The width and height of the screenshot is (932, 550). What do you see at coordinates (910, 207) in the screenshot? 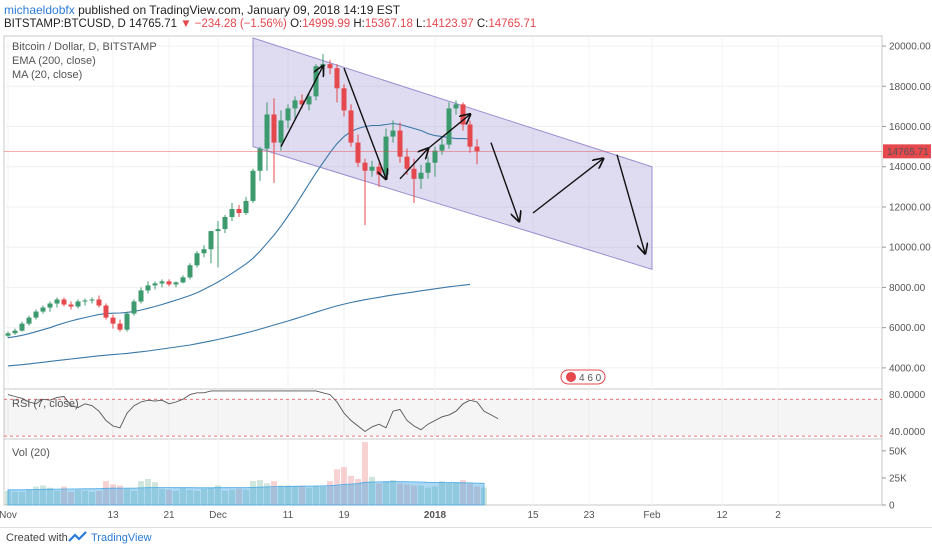
I see `price-tick-label: 12000.00` at bounding box center [910, 207].